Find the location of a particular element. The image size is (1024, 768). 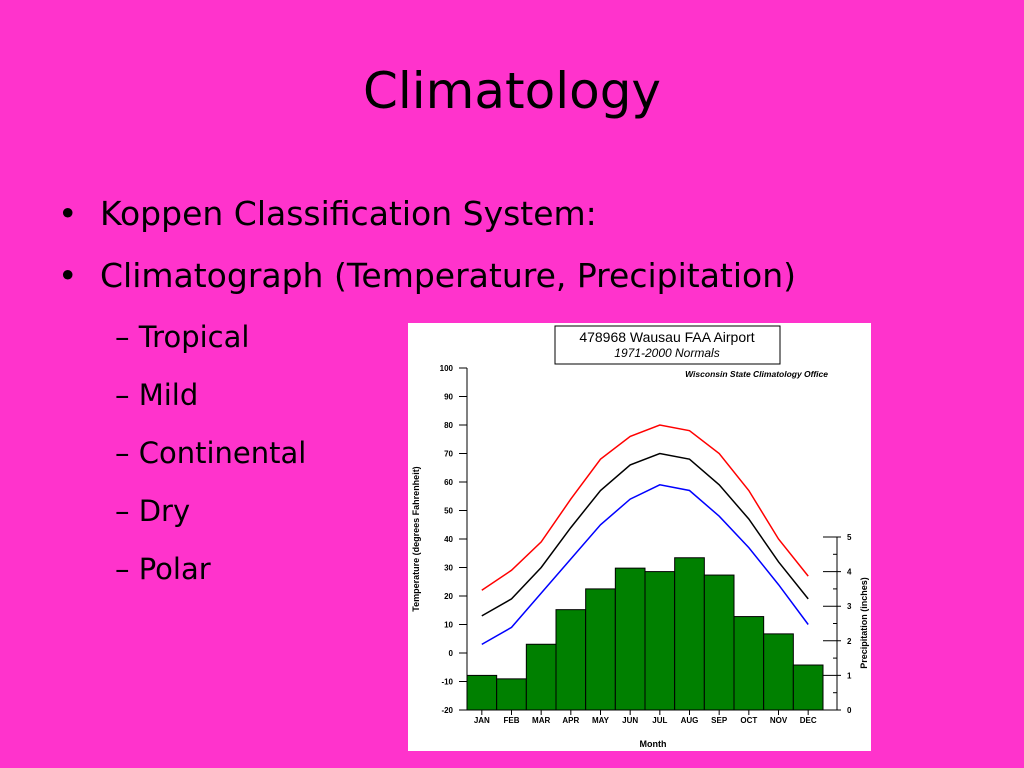

y2-tick-label: 3 is located at coordinates (849, 606).